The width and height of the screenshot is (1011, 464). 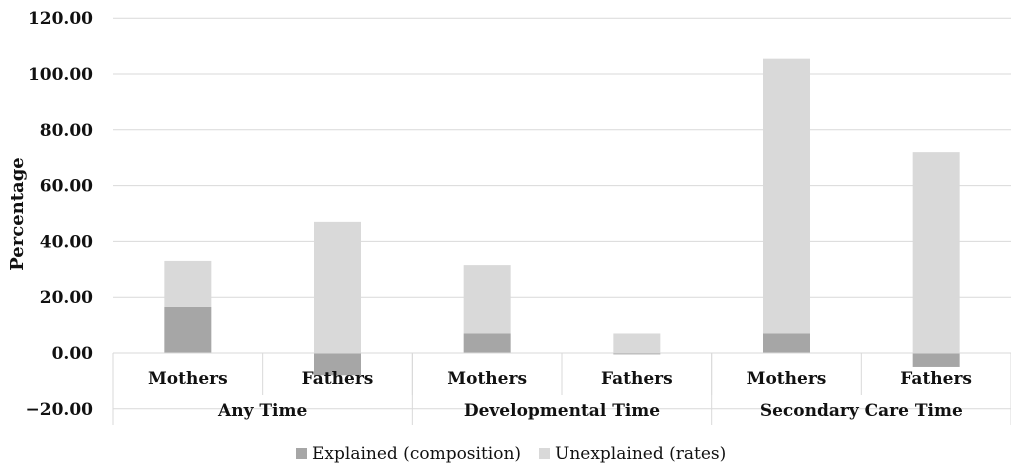 I want to click on group-label: Secondary Care Time, so click(x=861, y=411).